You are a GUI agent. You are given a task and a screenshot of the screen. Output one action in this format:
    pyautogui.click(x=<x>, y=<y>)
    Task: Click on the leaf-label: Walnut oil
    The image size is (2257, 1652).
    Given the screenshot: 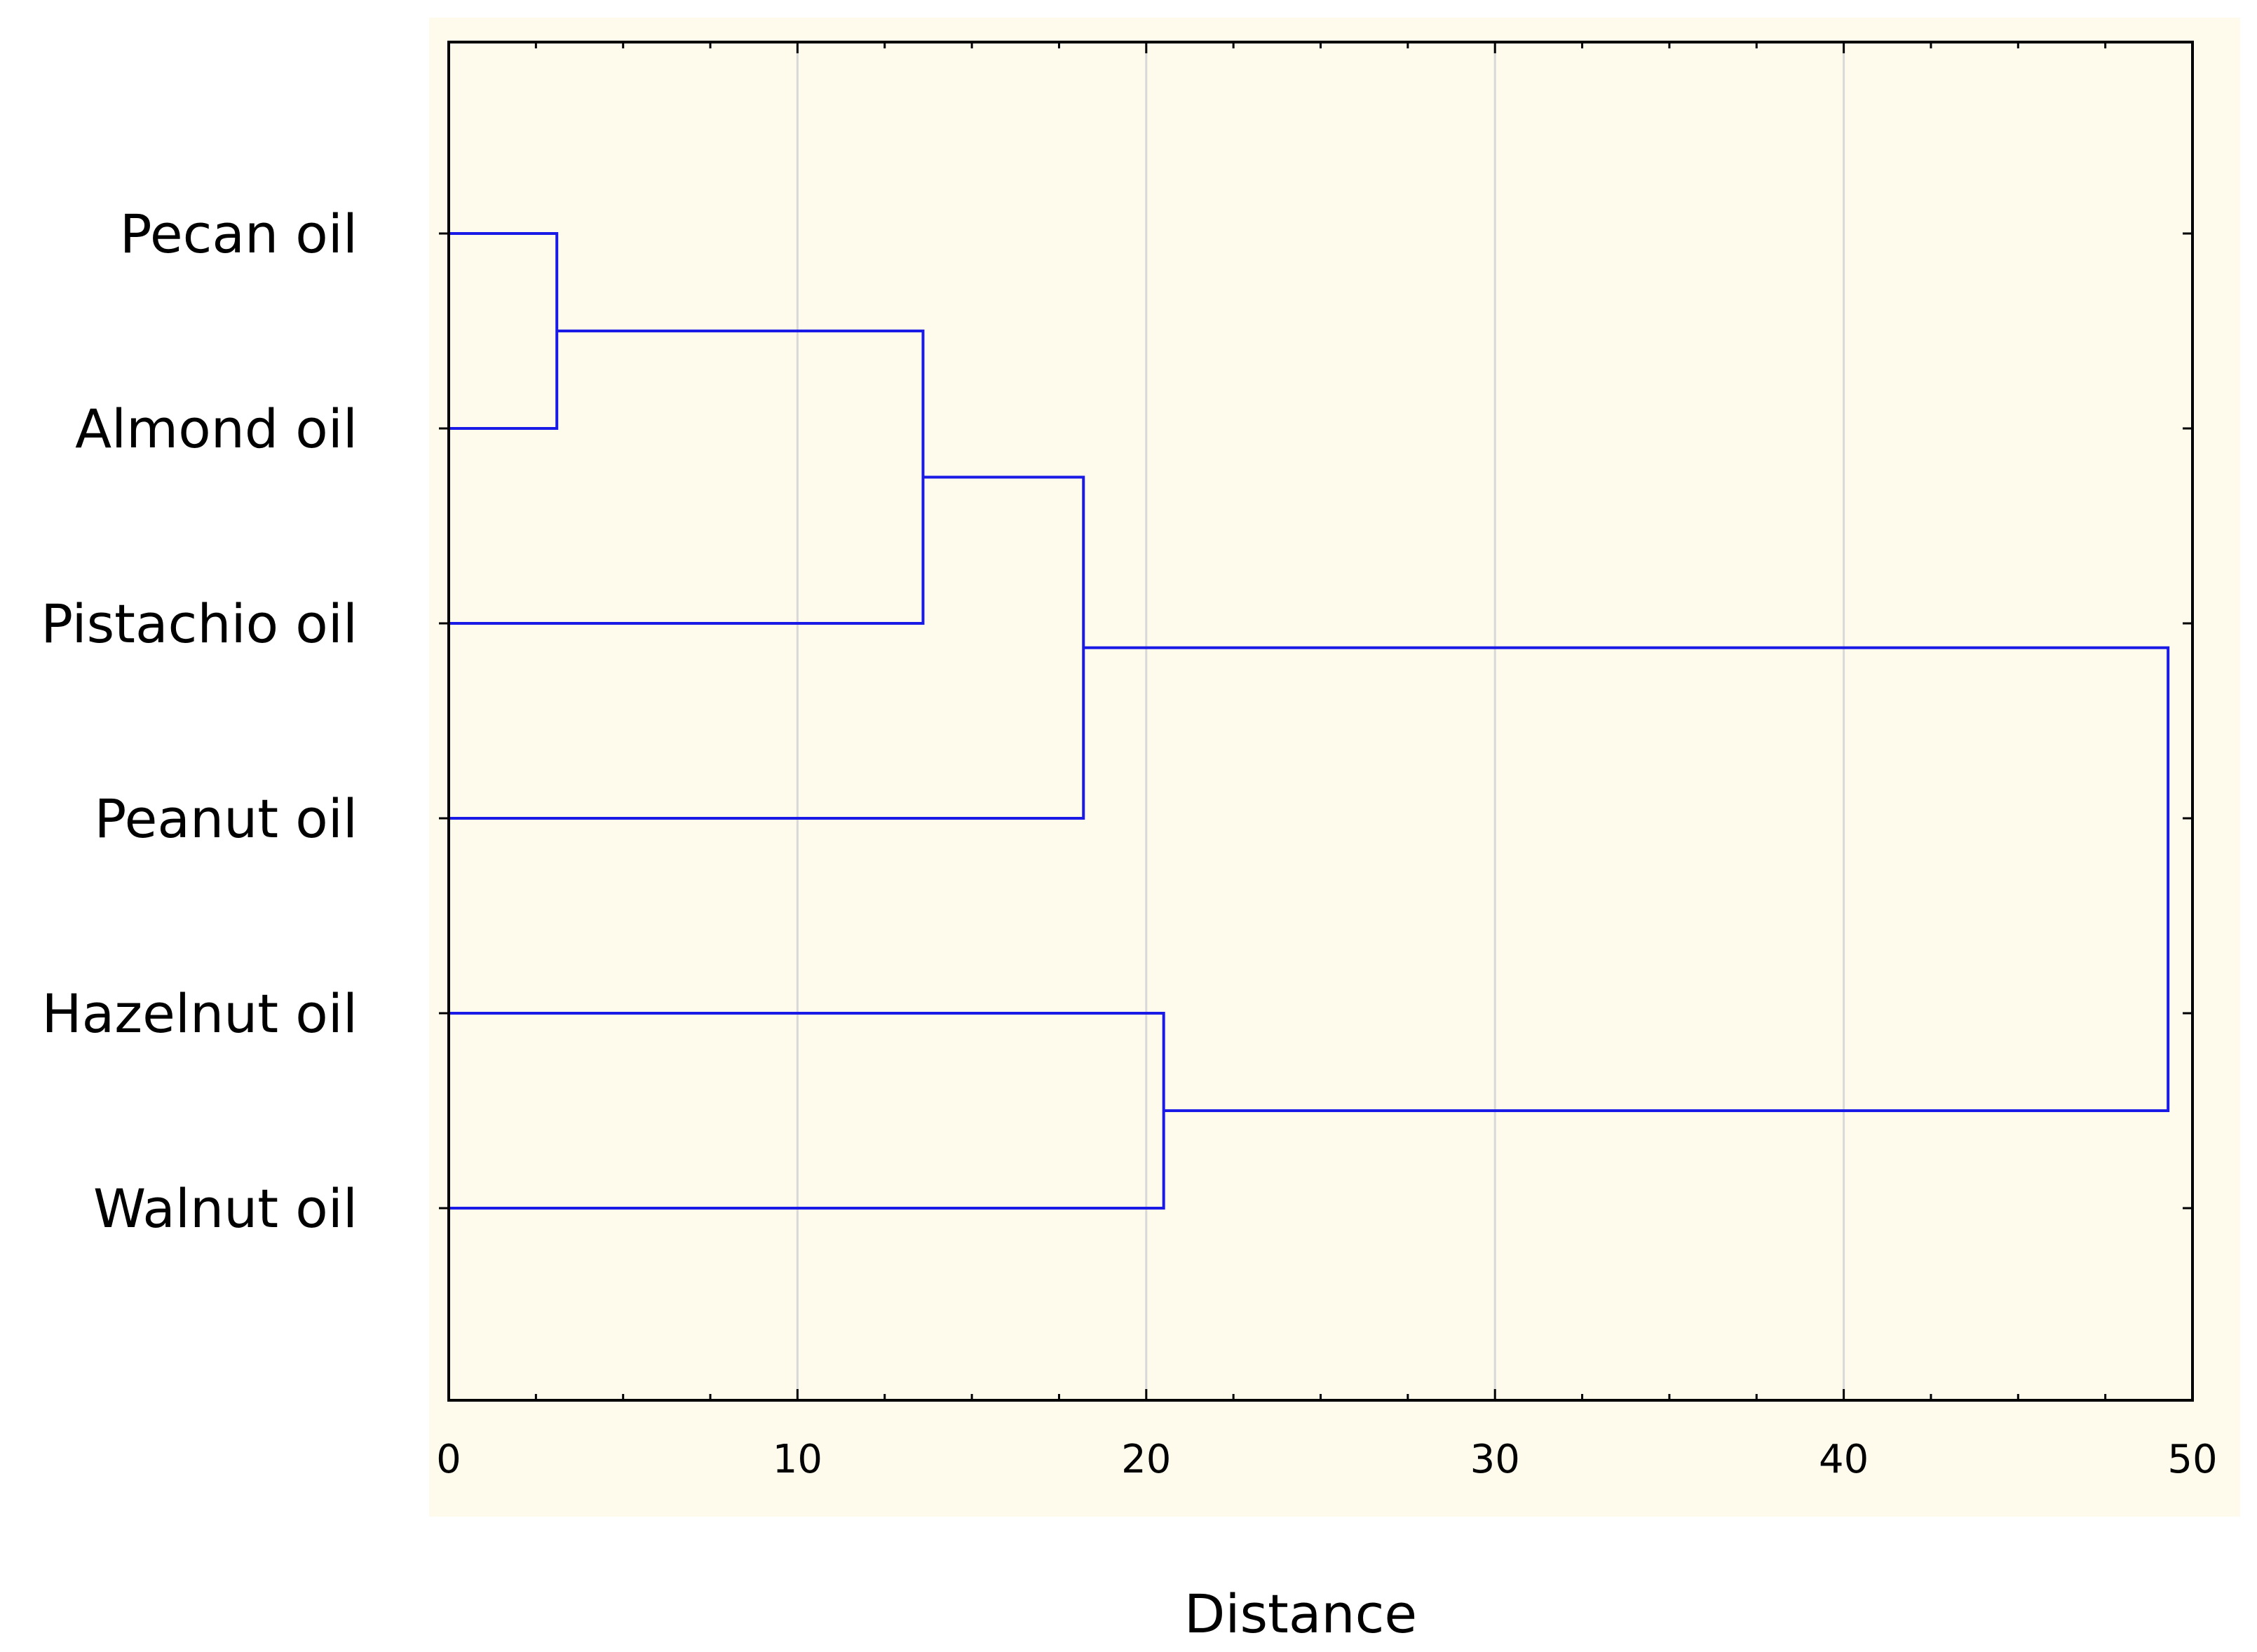 What is the action you would take?
    pyautogui.click(x=226, y=1208)
    